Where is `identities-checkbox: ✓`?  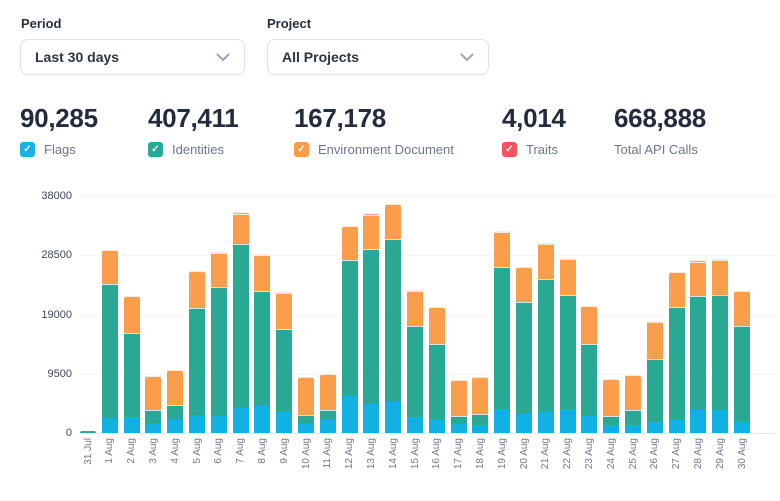 identities-checkbox: ✓ is located at coordinates (155, 150).